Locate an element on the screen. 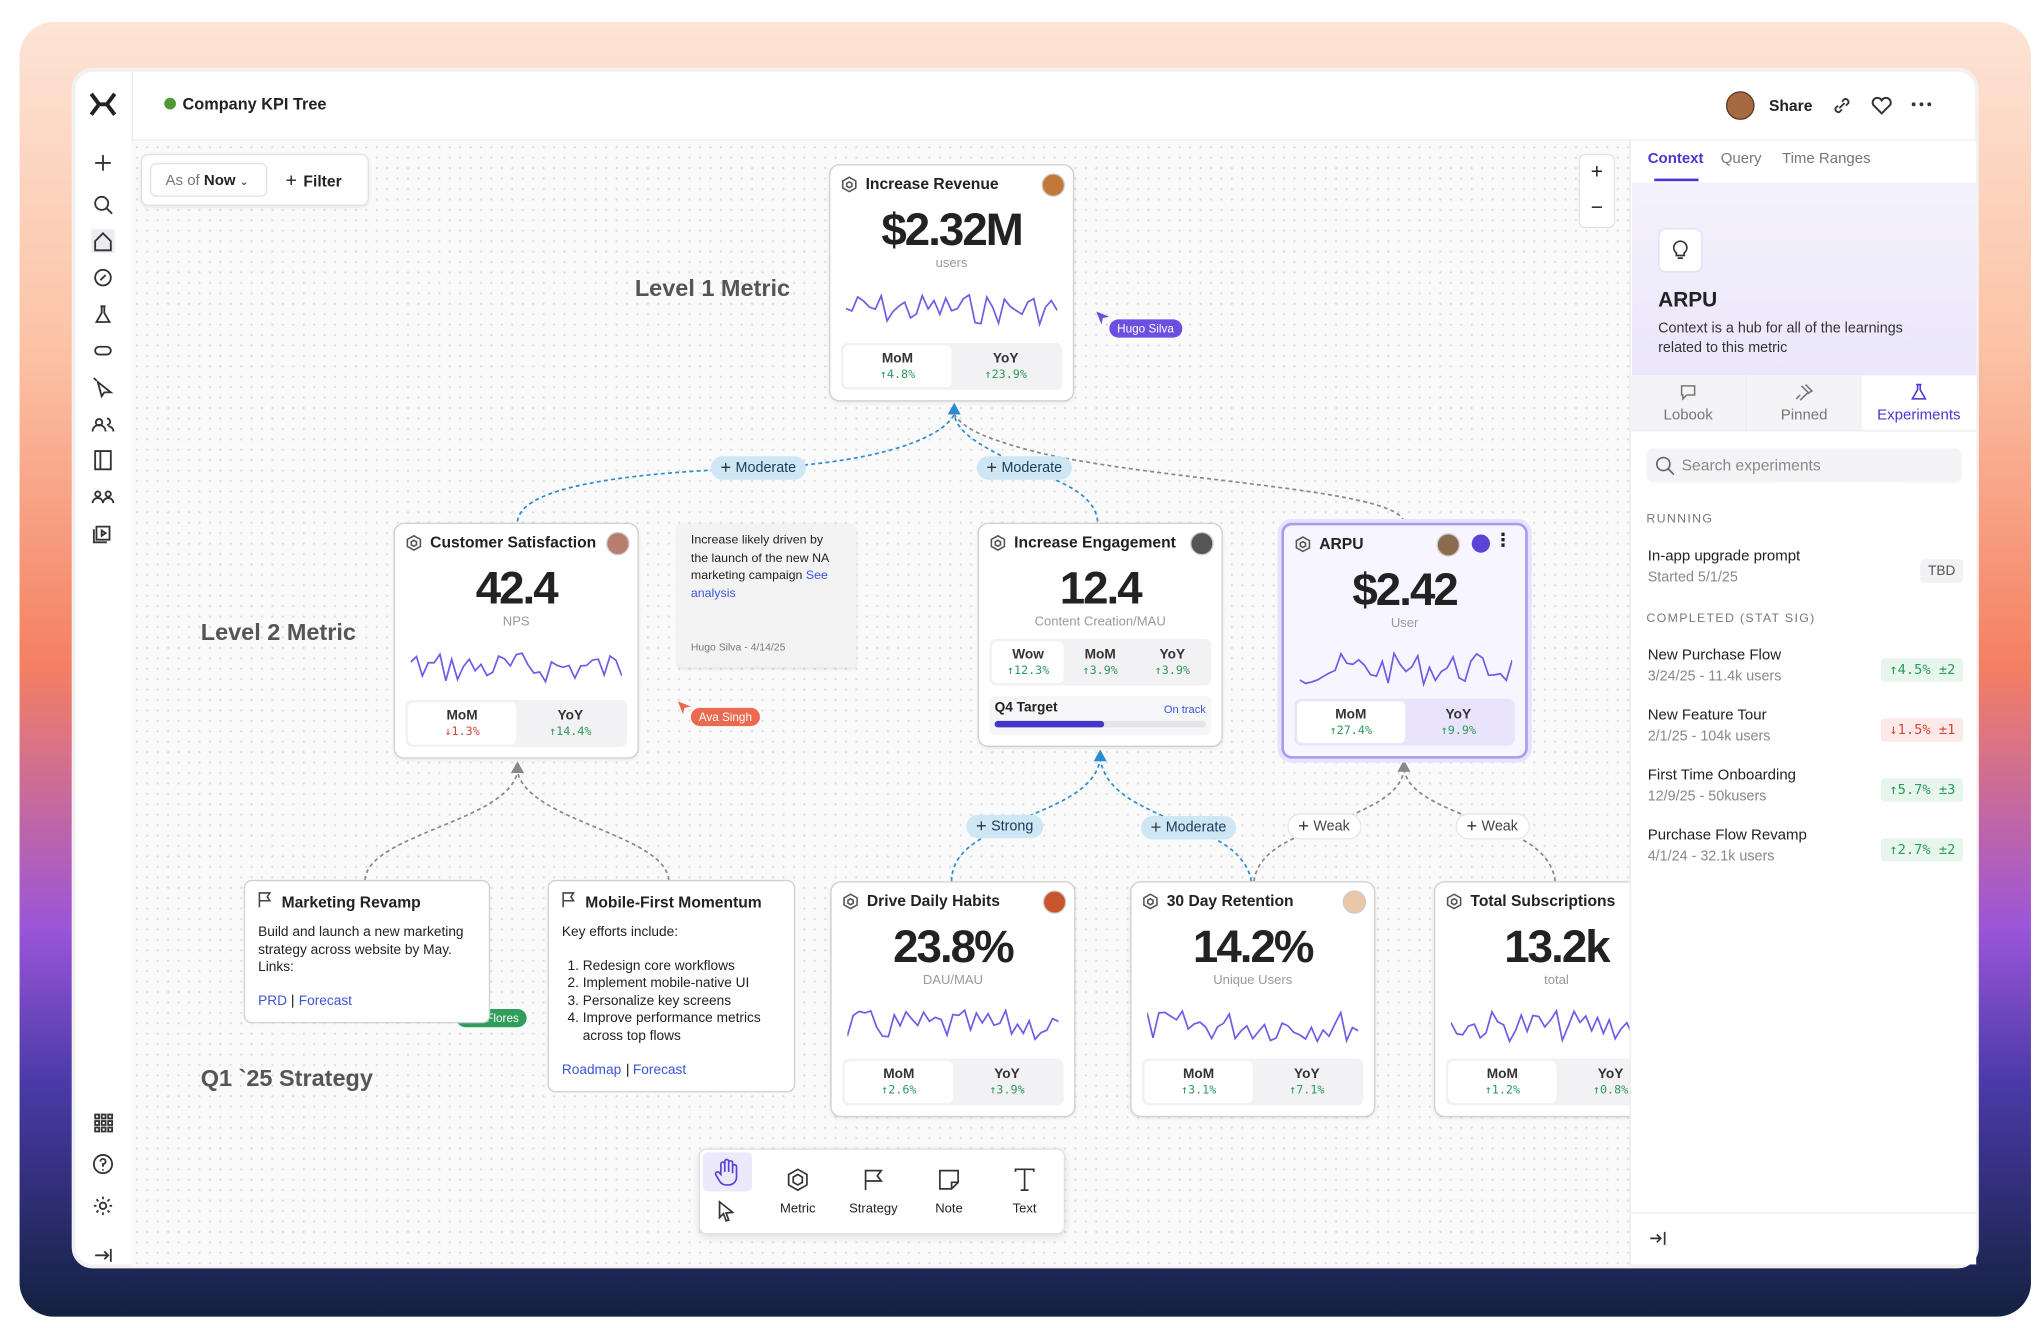 This screenshot has width=2044, height=1328. edge is located at coordinates (441, 825).